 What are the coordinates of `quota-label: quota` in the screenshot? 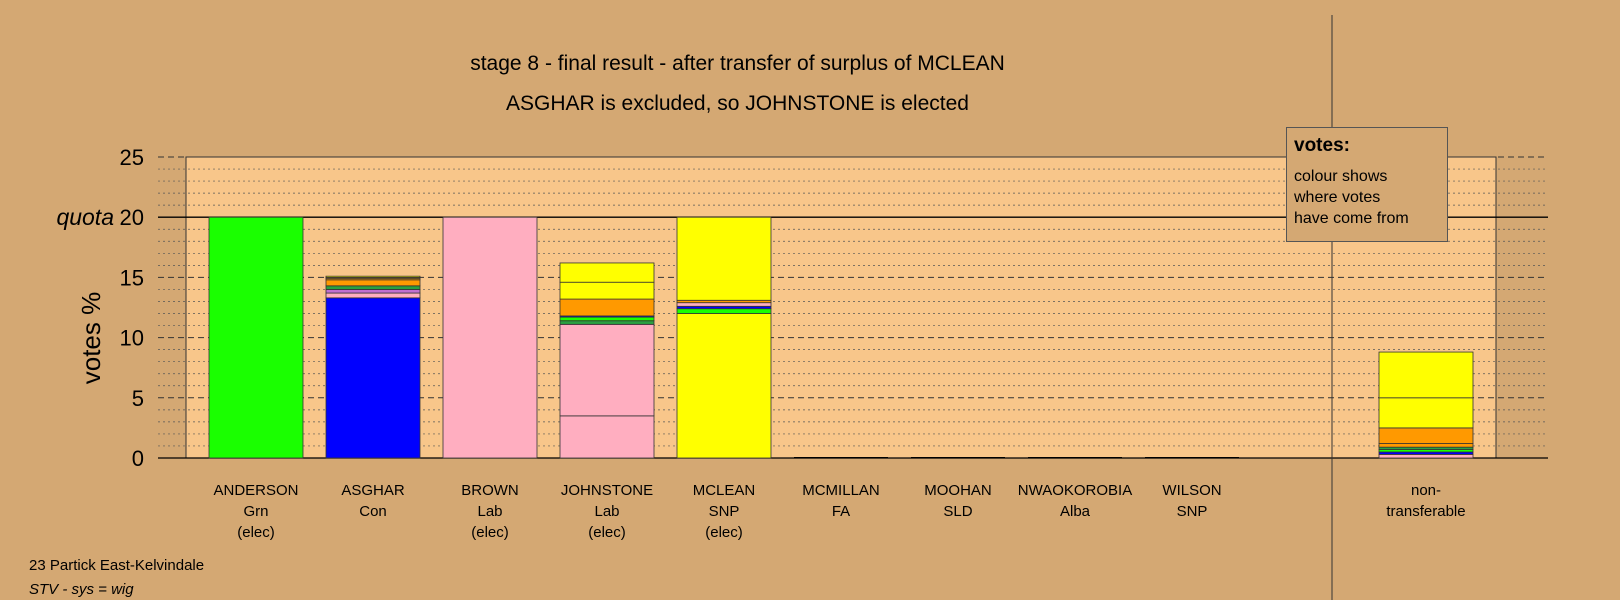 It's located at (85, 217).